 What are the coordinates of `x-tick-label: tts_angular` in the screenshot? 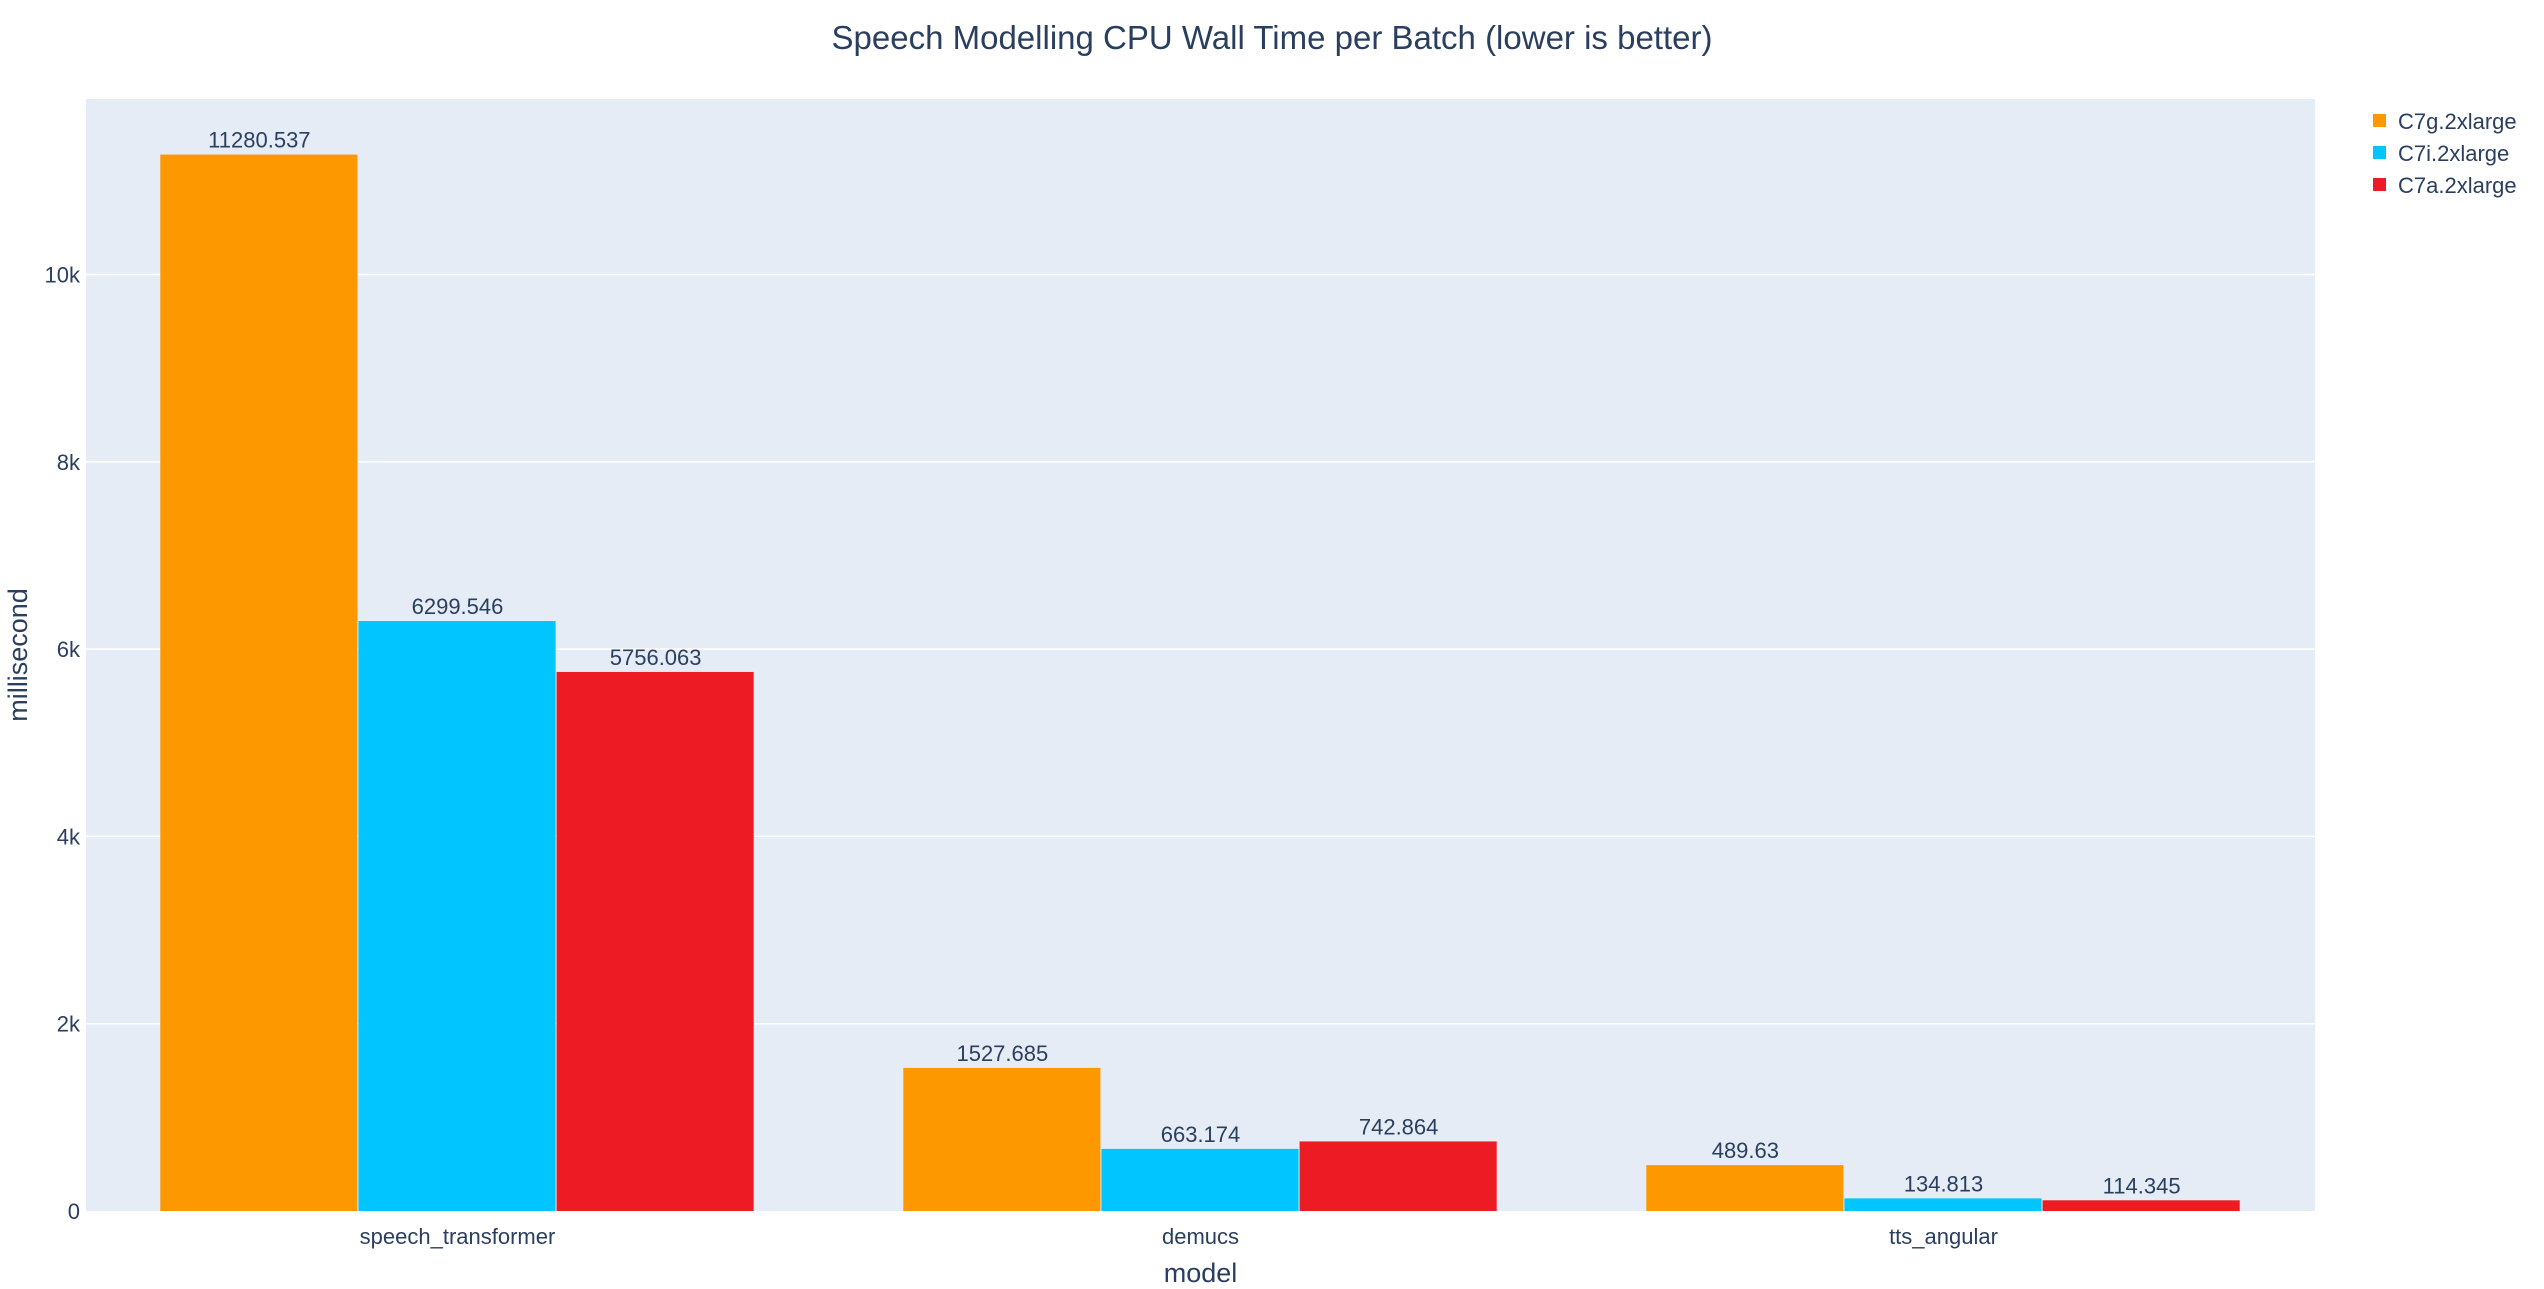 It's located at (1943, 1236).